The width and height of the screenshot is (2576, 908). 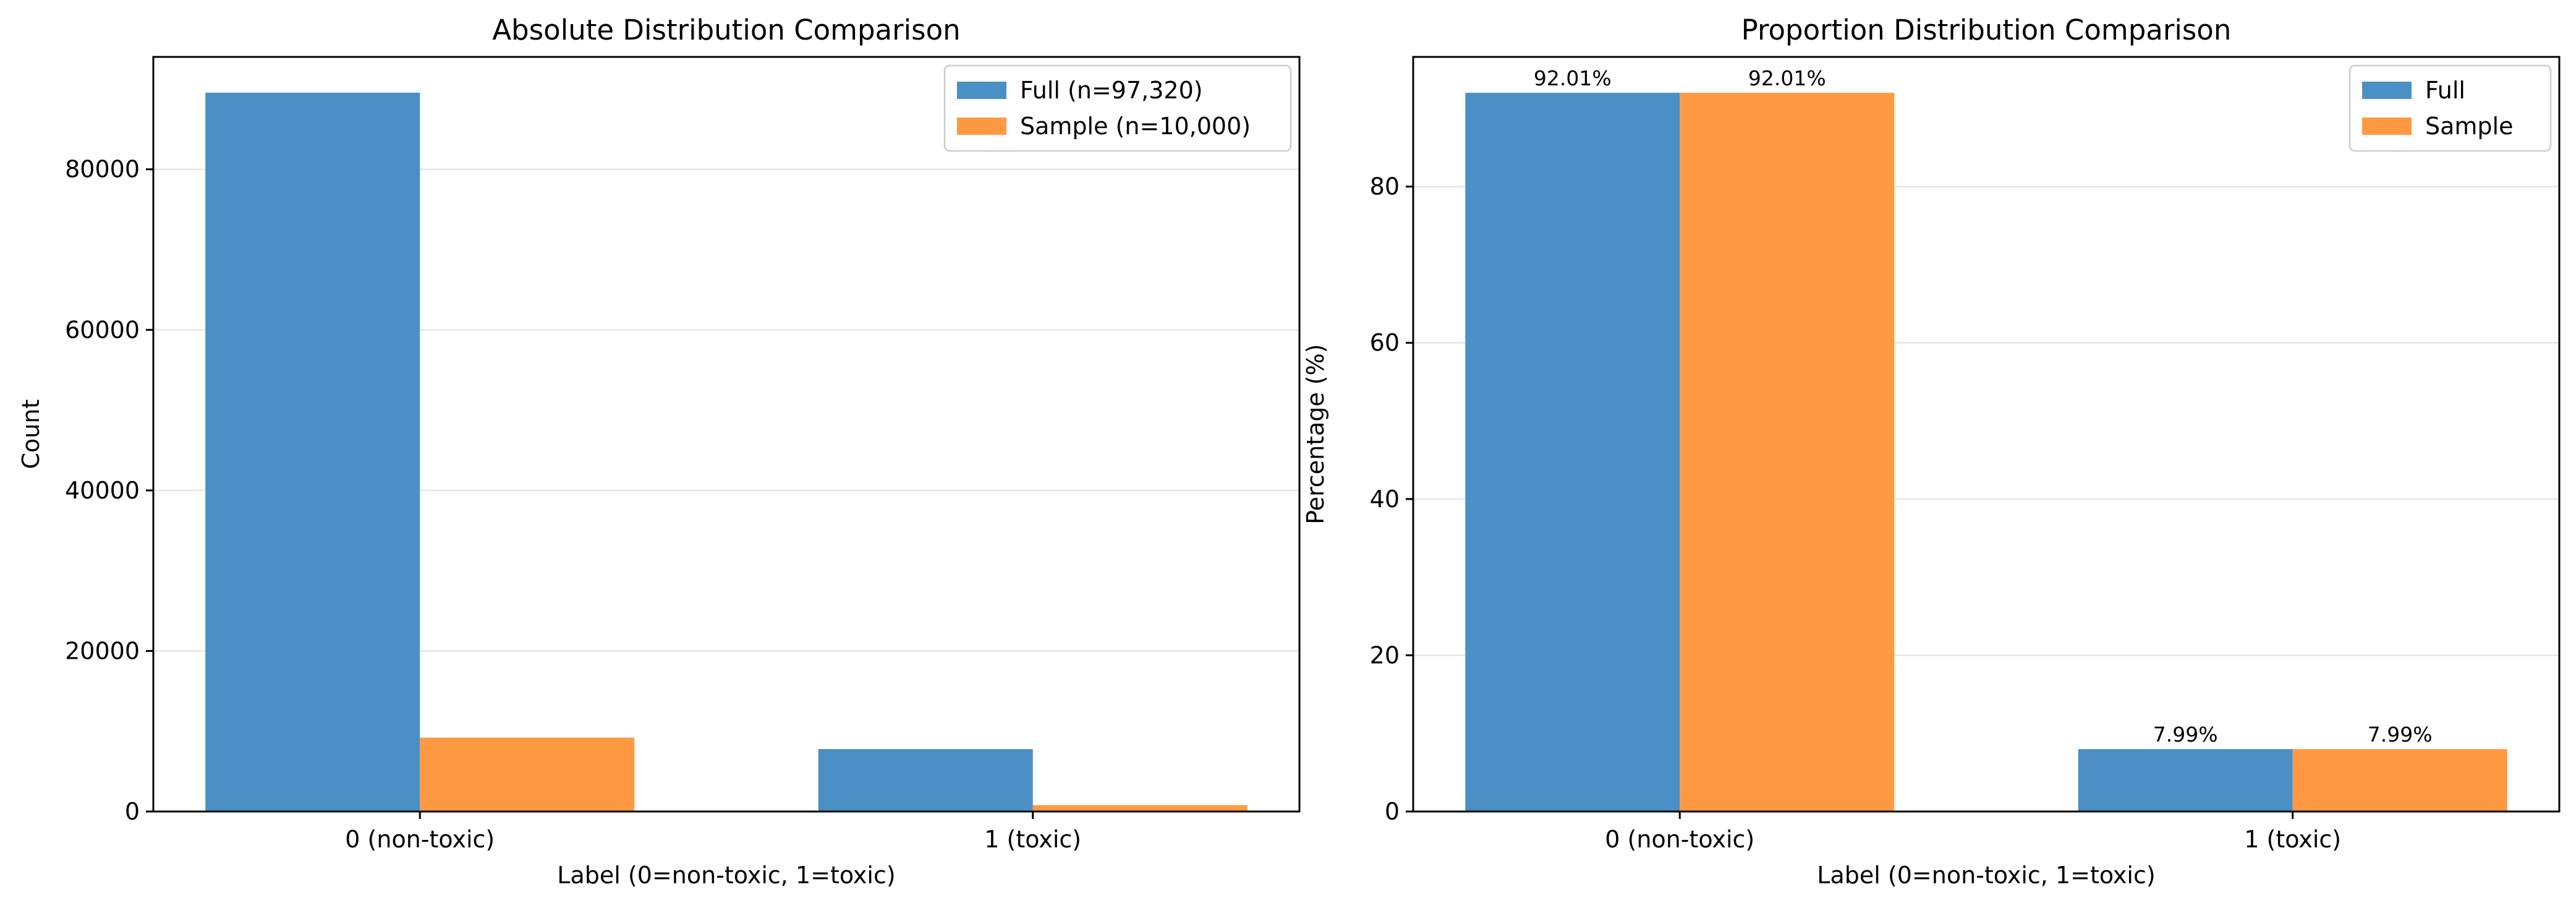 What do you see at coordinates (1315, 434) in the screenshot?
I see `y-axis-label: Percentage (%)` at bounding box center [1315, 434].